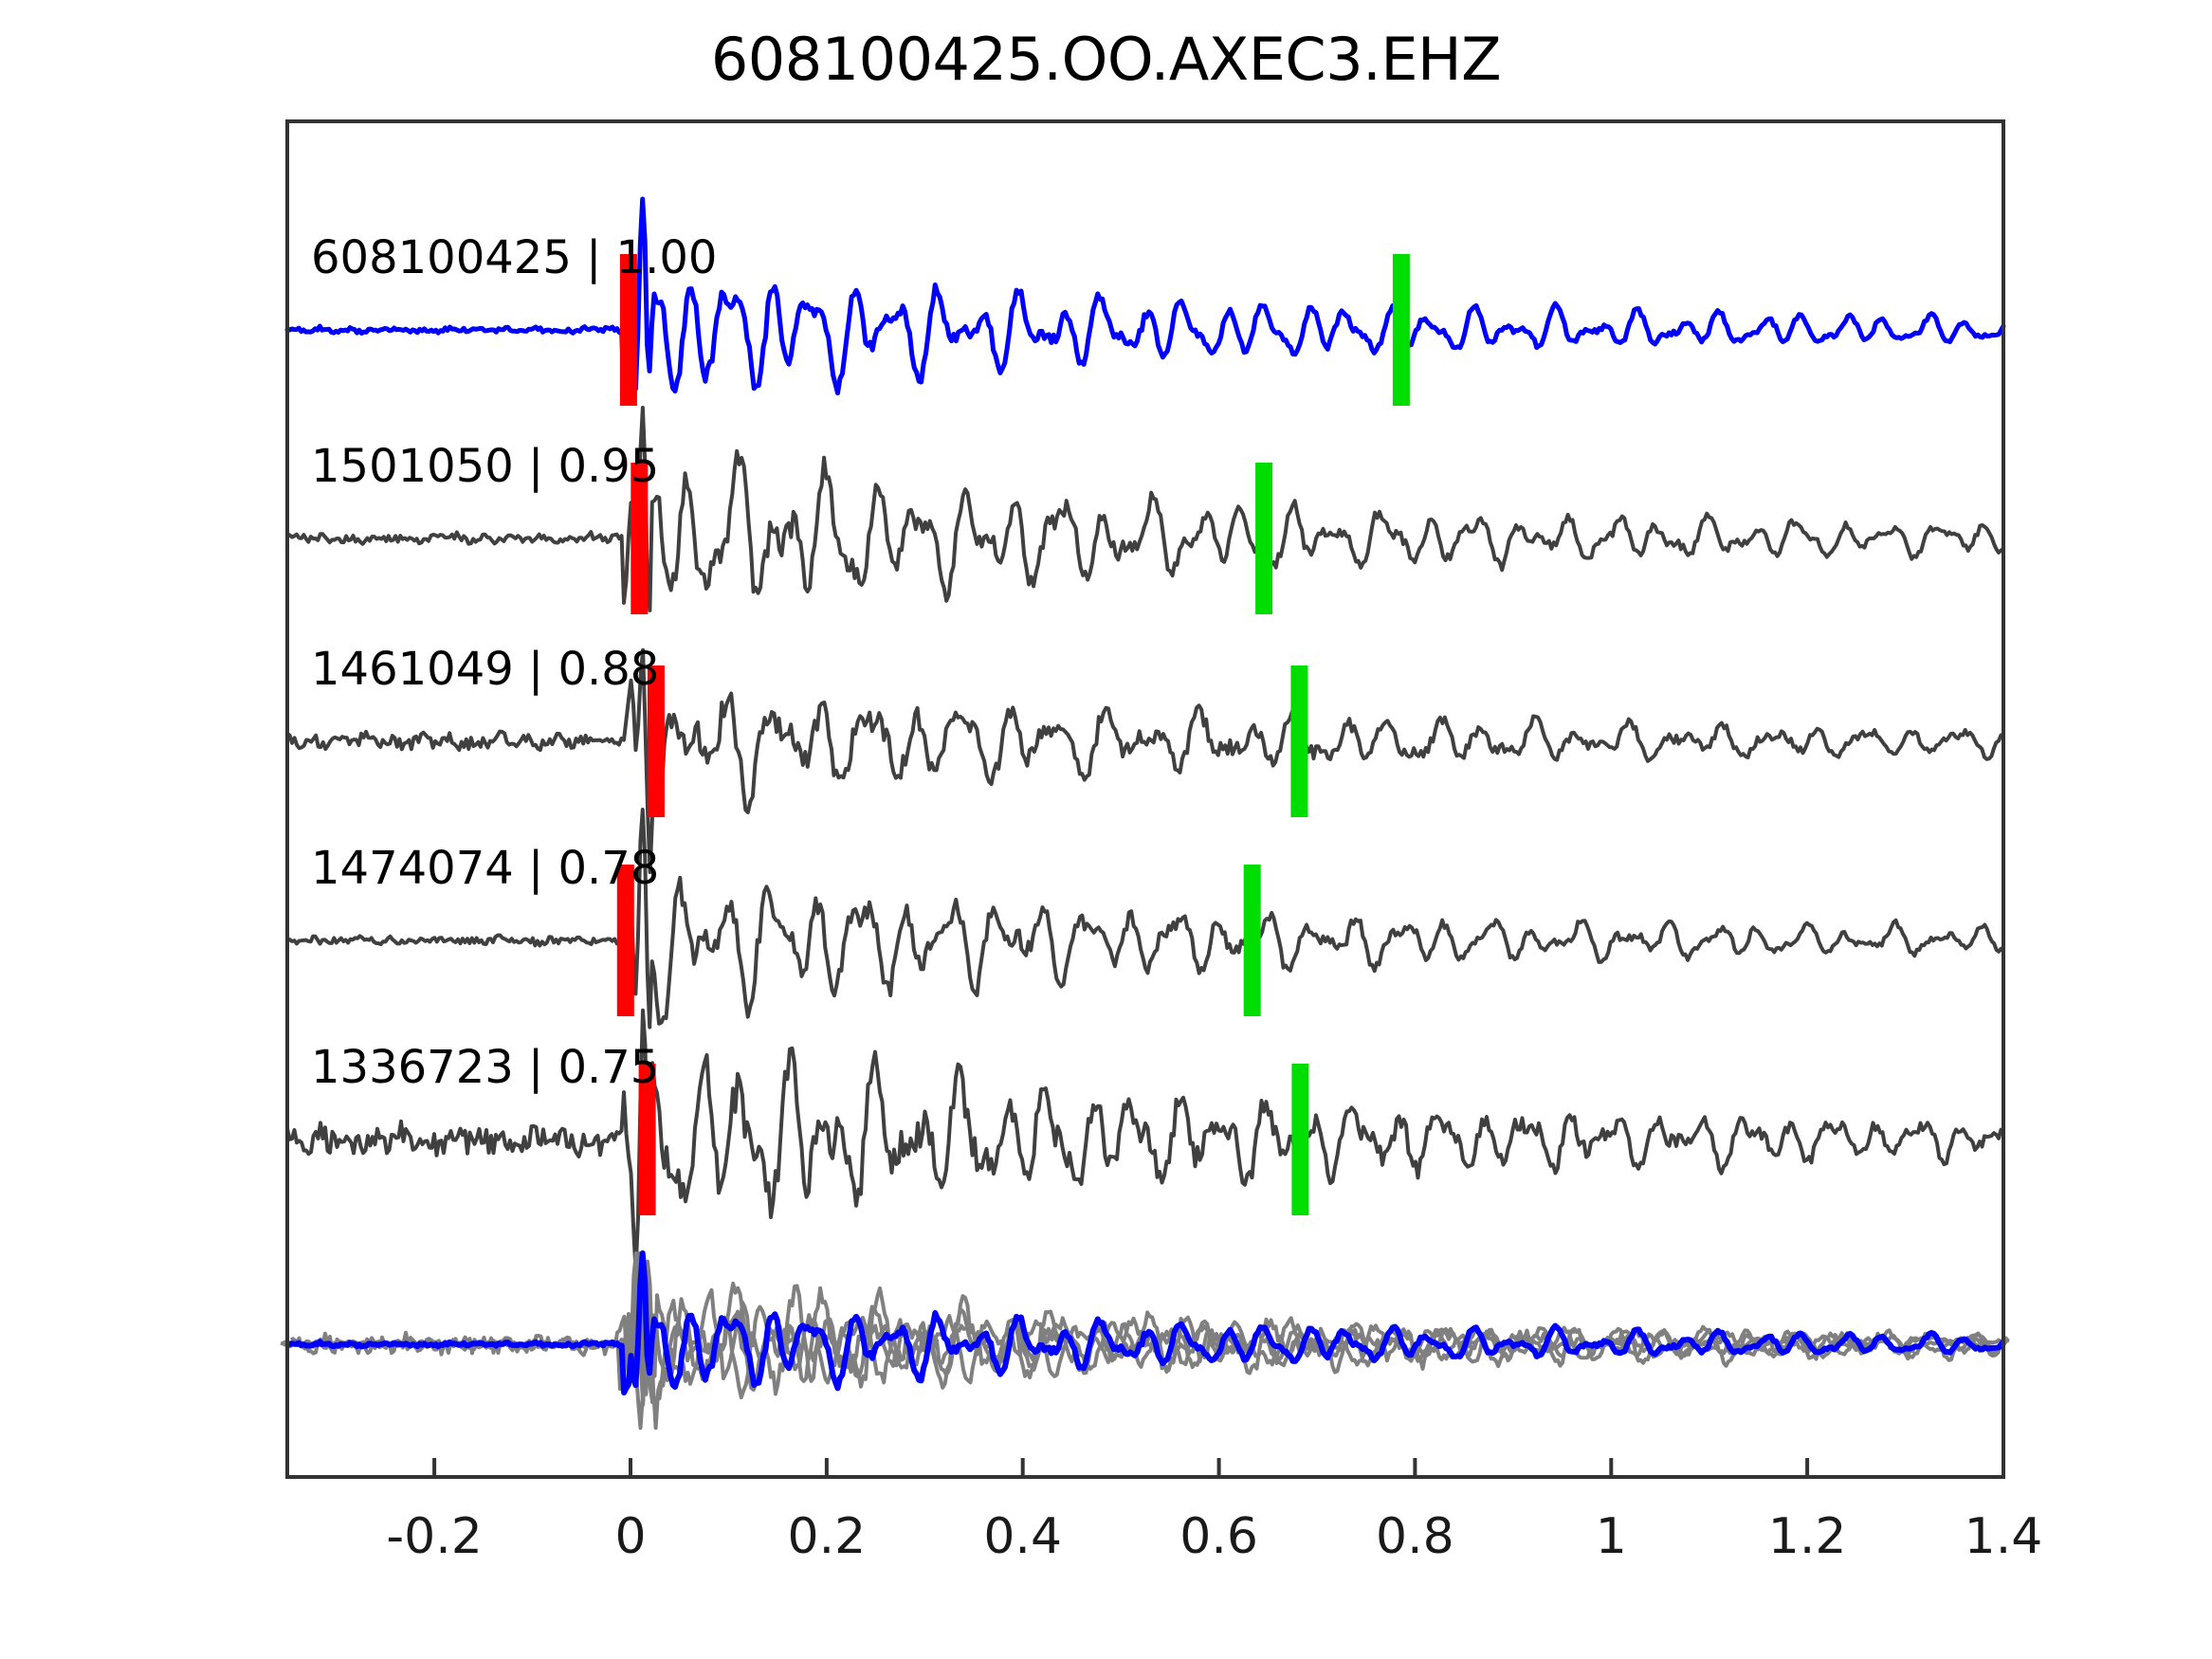 This screenshot has width=2212, height=1659. Describe the element at coordinates (485, 669) in the screenshot. I see `trace-label-1461049: 1461049 | 0.88` at that location.